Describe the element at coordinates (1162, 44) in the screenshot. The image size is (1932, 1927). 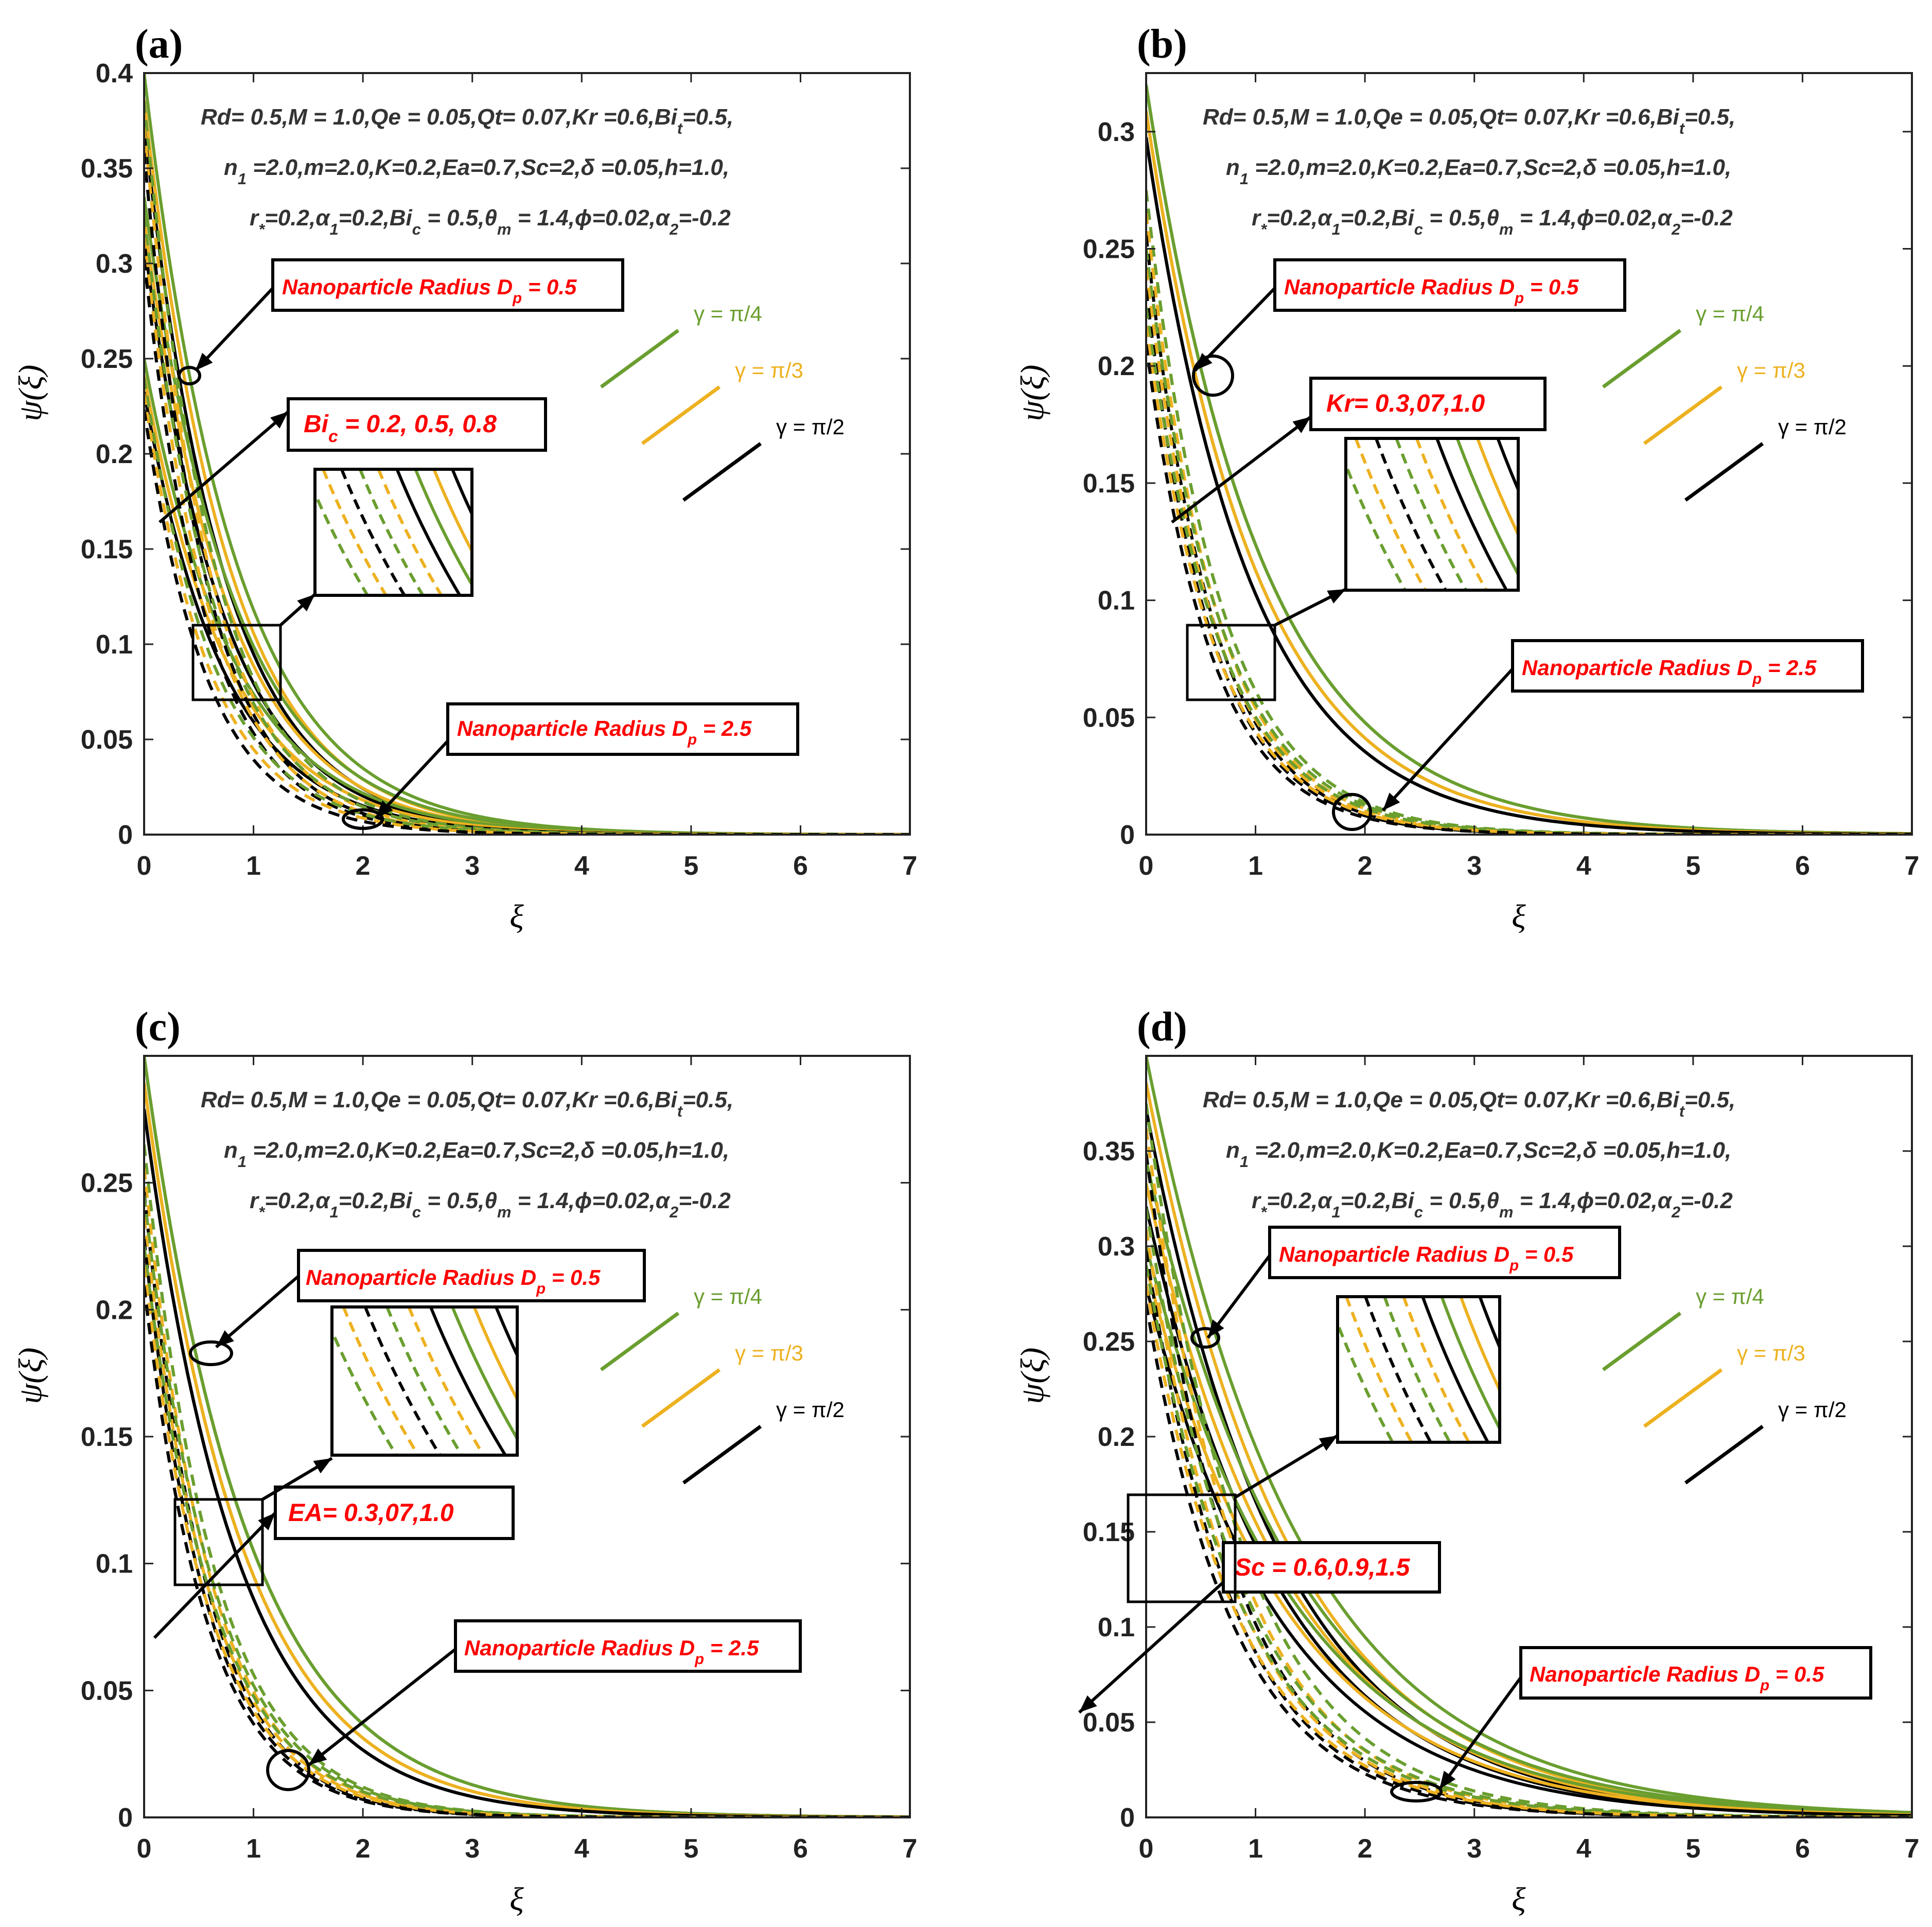
I see `panel-label: (b)` at that location.